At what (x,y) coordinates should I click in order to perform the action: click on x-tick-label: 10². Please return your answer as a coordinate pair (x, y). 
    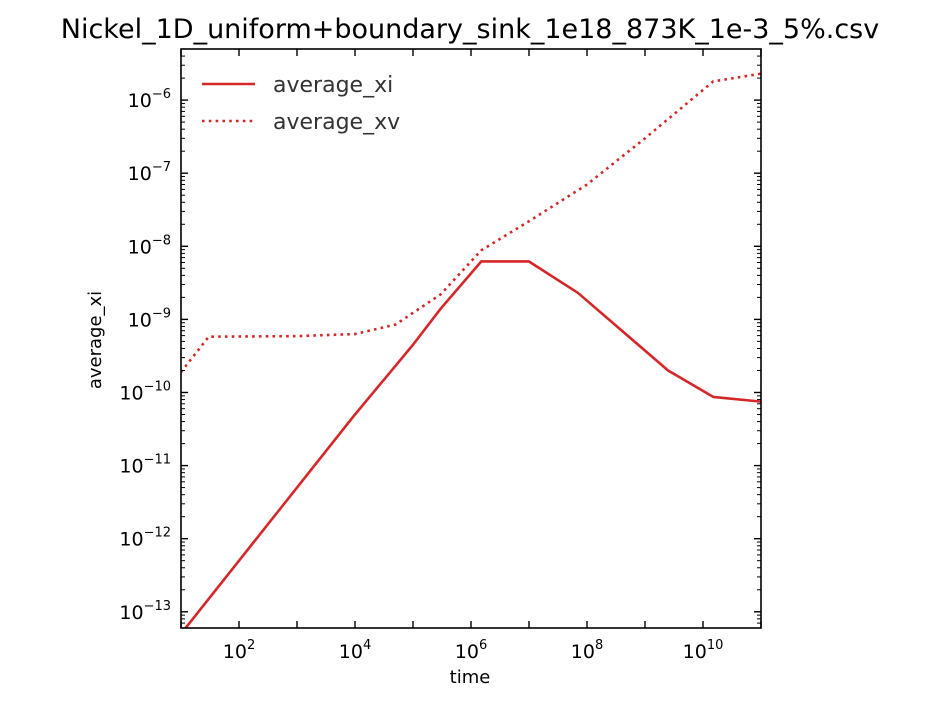
    Looking at the image, I should click on (239, 650).